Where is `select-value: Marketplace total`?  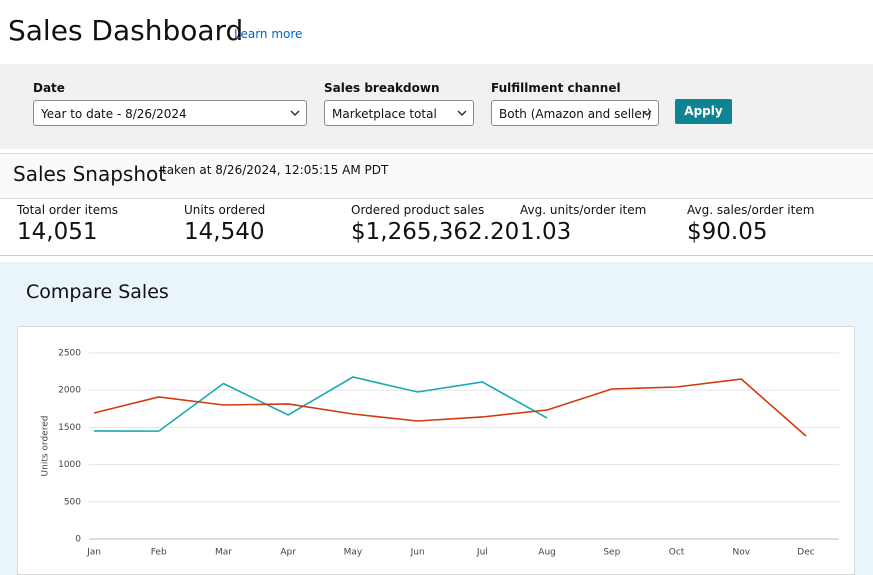
select-value: Marketplace total is located at coordinates (384, 114).